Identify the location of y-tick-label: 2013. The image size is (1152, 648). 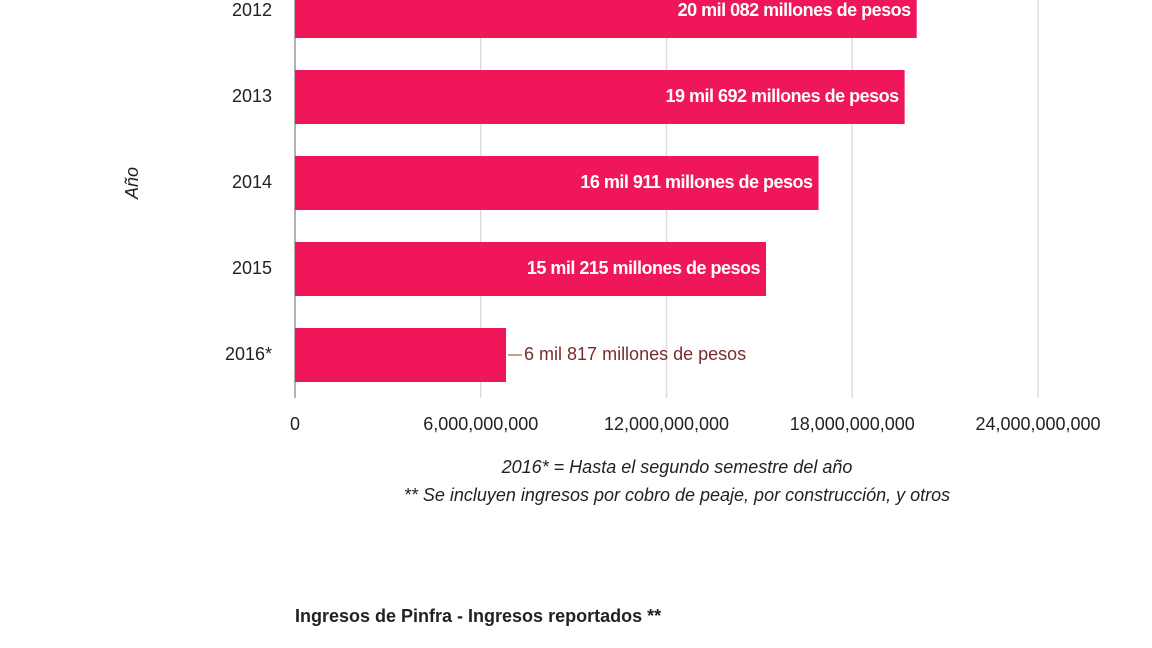
(252, 96).